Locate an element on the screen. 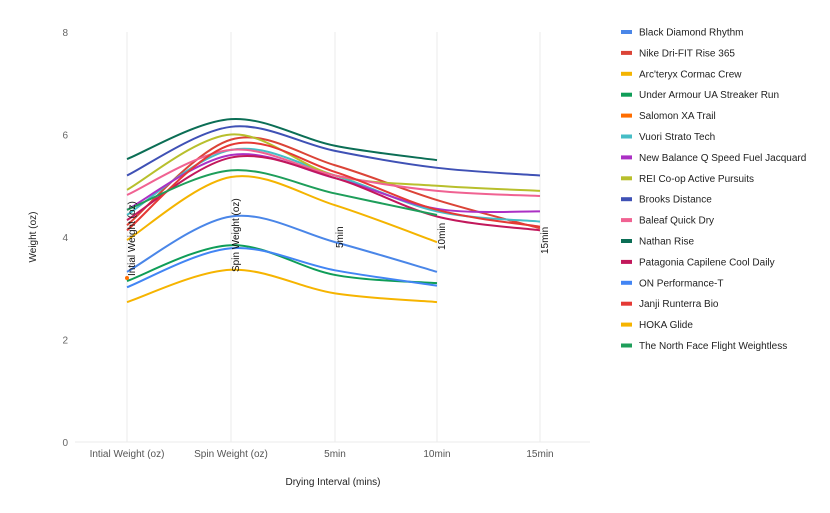 The image size is (830, 513). legend-label: Janji Runterra Bio is located at coordinates (679, 304).